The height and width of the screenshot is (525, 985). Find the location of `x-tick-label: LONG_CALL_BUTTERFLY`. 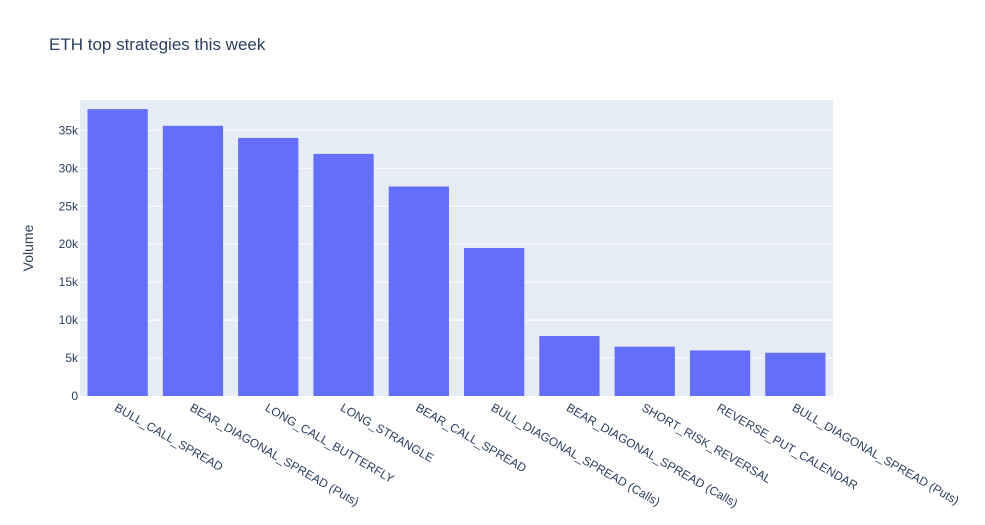

x-tick-label: LONG_CALL_BUTTERFLY is located at coordinates (330, 442).